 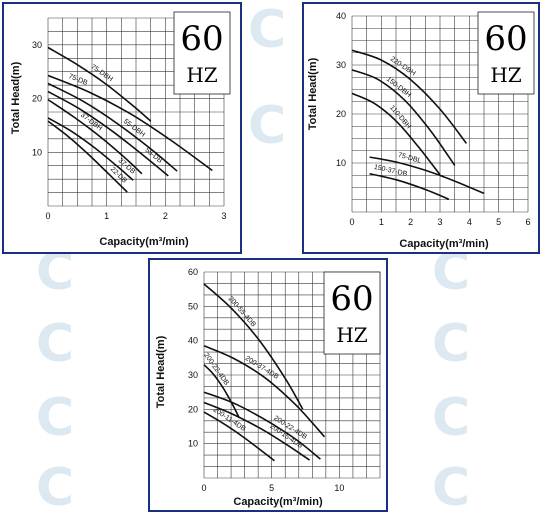 What do you see at coordinates (527, 222) in the screenshot?
I see `x-tick-label: 6` at bounding box center [527, 222].